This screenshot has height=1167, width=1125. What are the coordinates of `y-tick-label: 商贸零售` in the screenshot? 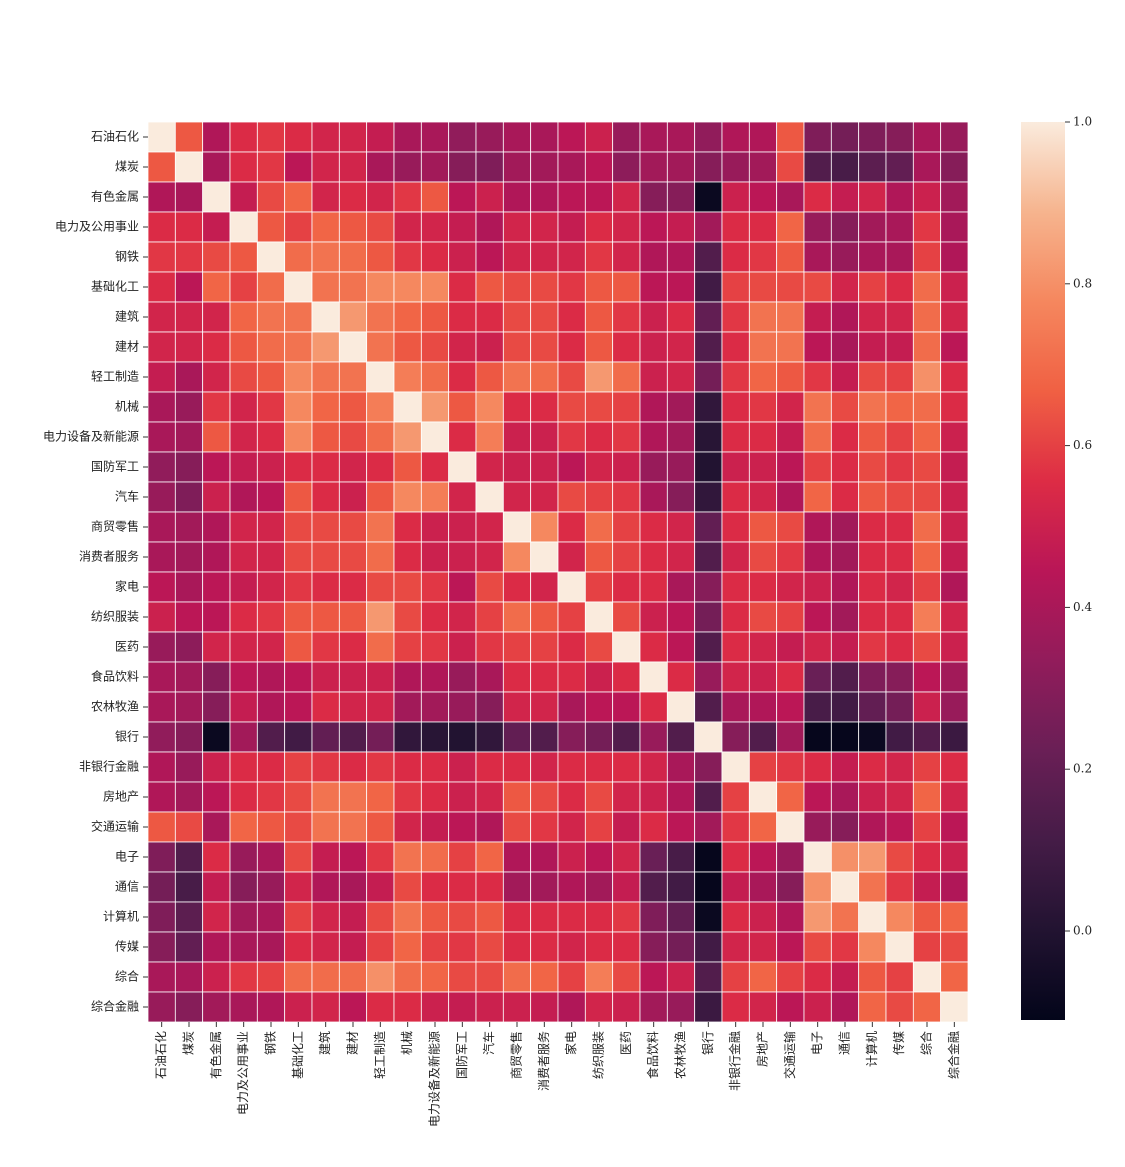 It's located at (115, 526).